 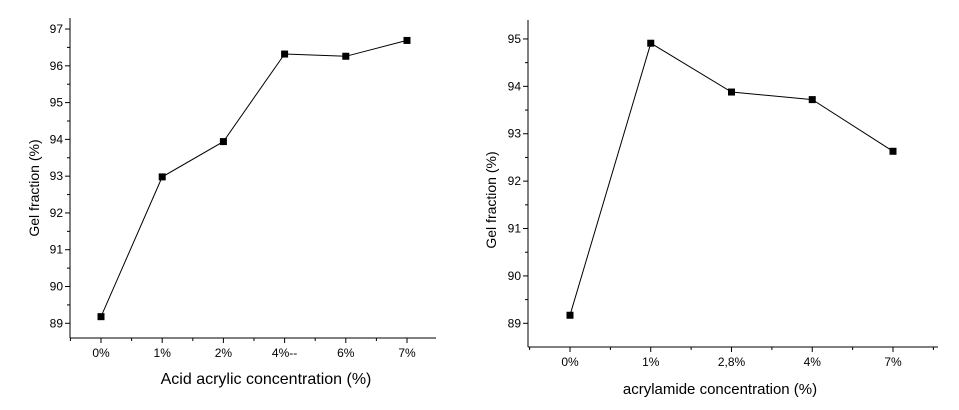 What do you see at coordinates (813, 362) in the screenshot?
I see `x-tick-label: 4%` at bounding box center [813, 362].